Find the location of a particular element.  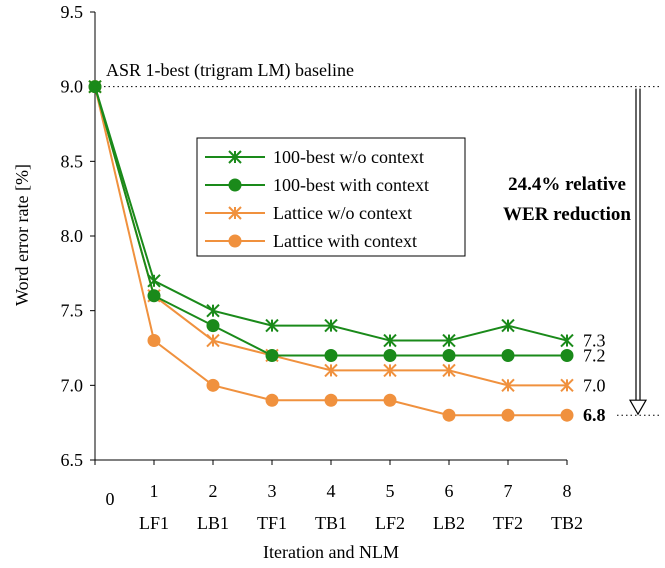

y-tick-label: 9.5 is located at coordinates (72, 12).